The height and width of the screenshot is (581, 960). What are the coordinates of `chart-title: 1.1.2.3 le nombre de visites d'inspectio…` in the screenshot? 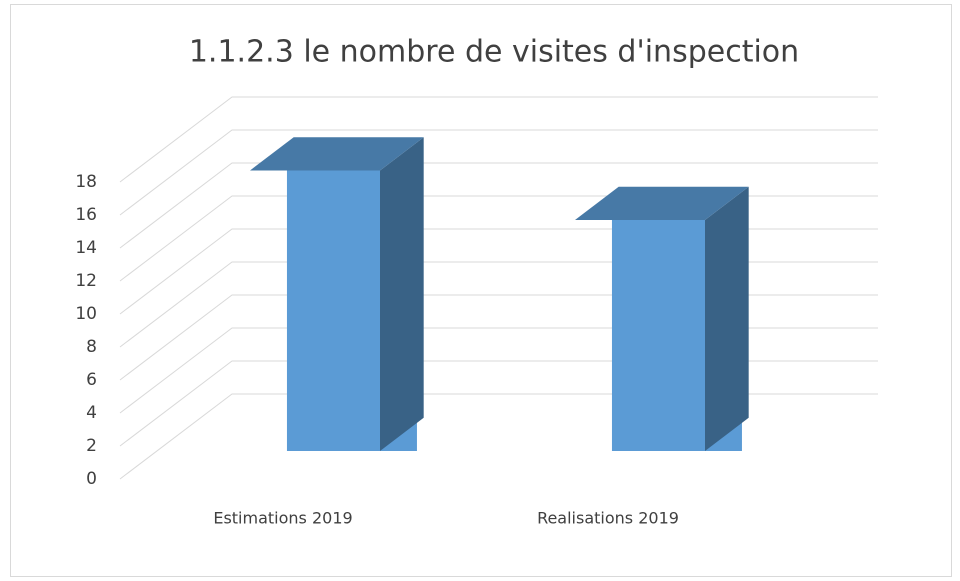 It's located at (494, 52).